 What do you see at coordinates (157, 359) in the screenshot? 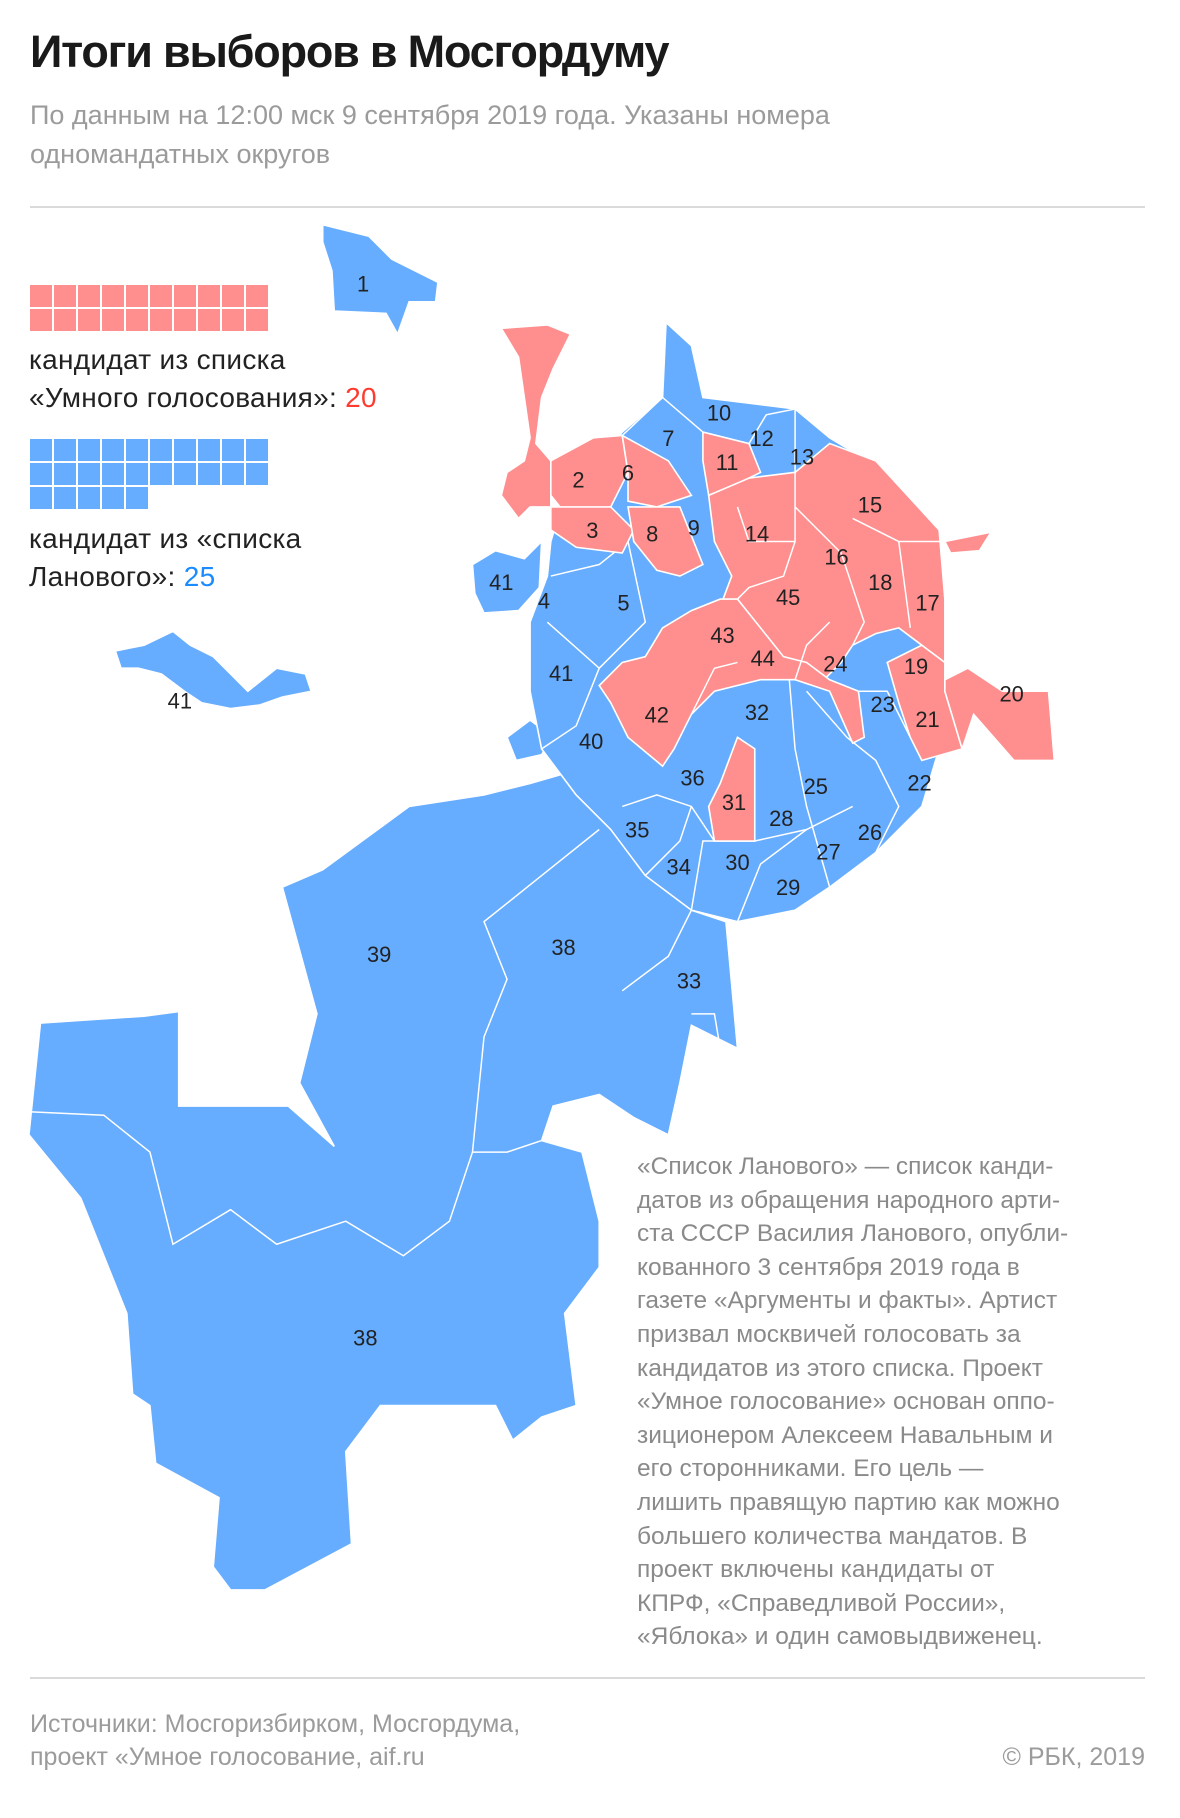
I see `legend-label: кандидат из списка` at bounding box center [157, 359].